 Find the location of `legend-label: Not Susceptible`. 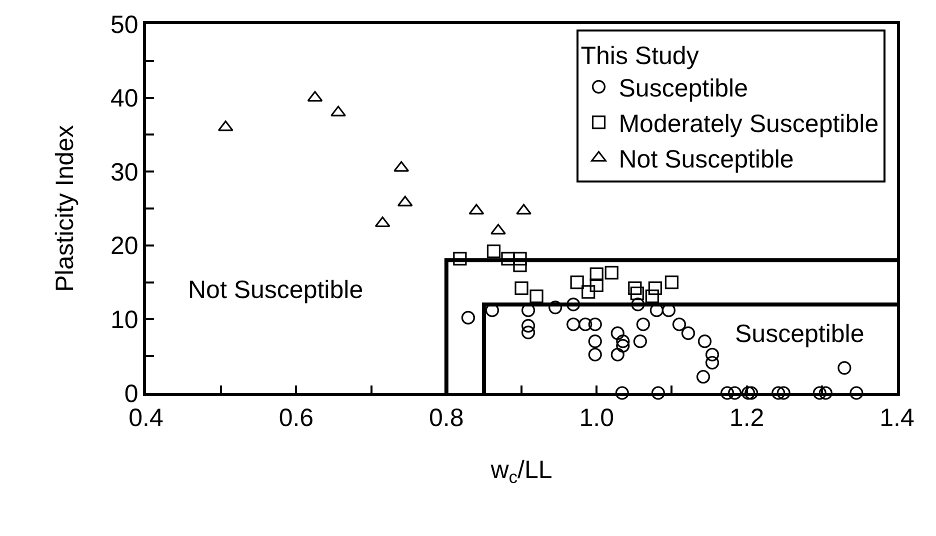

legend-label: Not Susceptible is located at coordinates (706, 160).